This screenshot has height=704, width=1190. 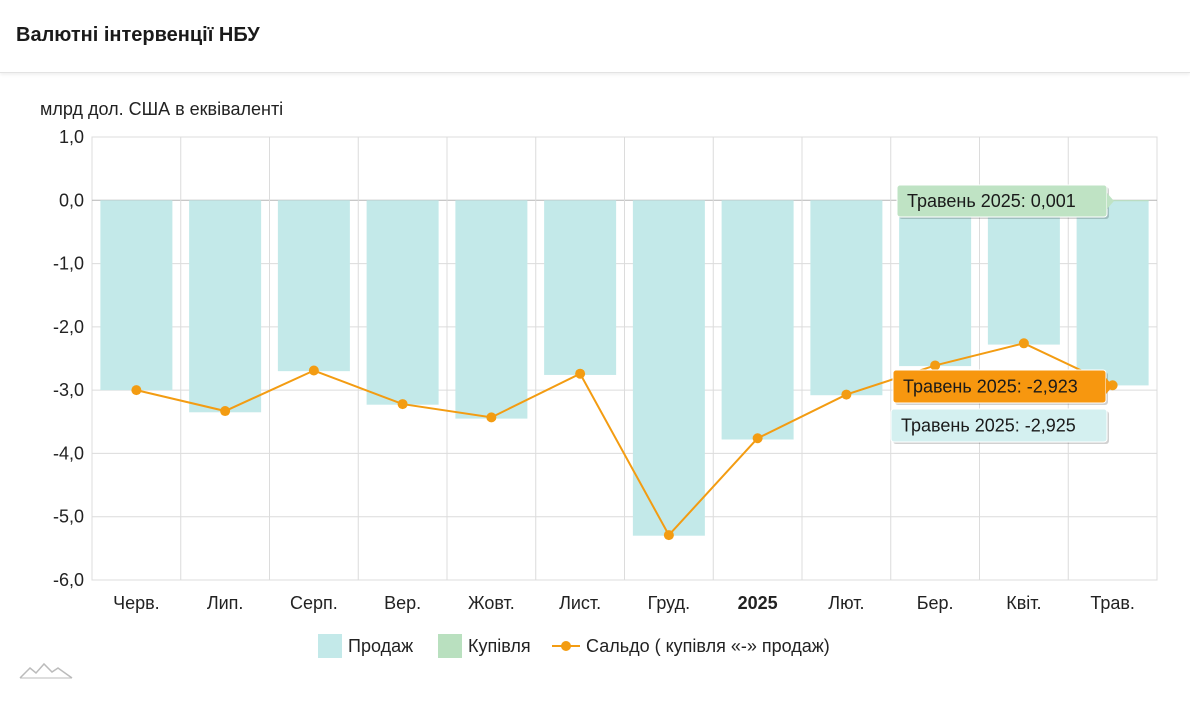 I want to click on x-tick-label: Лют., so click(x=846, y=603).